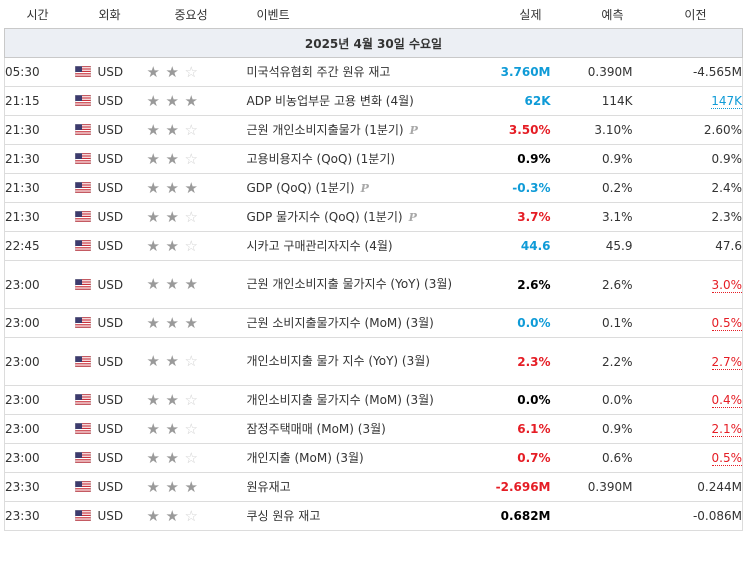 This screenshot has height=582, width=746. I want to click on event-link: GDP (QoQ) (1분기), so click(300, 187).